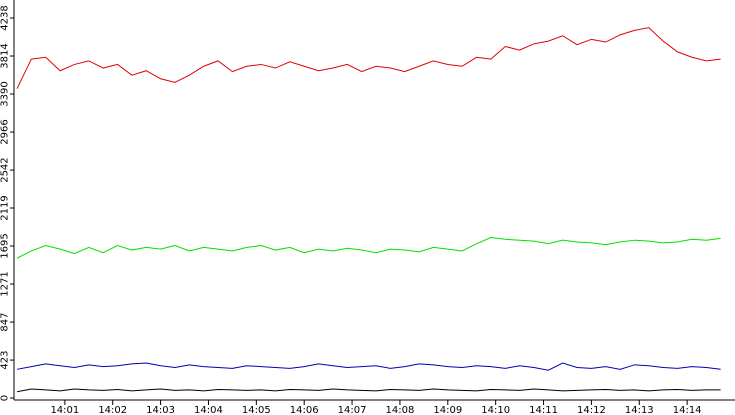  What do you see at coordinates (400, 410) in the screenshot?
I see `x-tick-label: 14:08` at bounding box center [400, 410].